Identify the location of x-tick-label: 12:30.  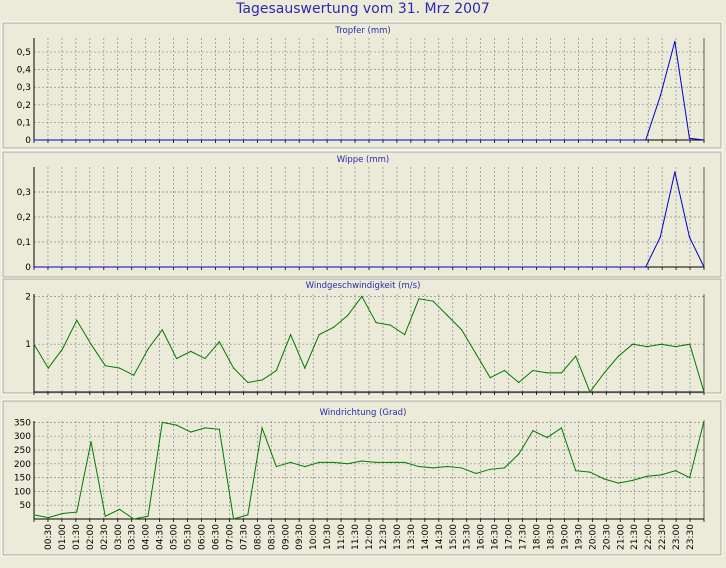
(384, 537).